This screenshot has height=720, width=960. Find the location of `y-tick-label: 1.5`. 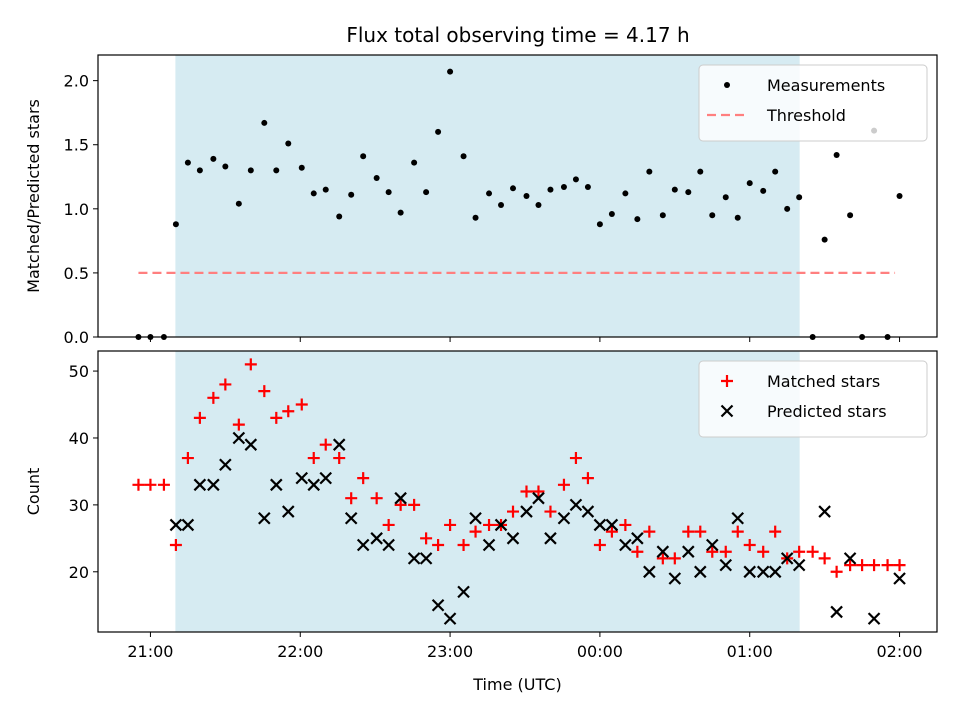

y-tick-label: 1.5 is located at coordinates (76, 145).